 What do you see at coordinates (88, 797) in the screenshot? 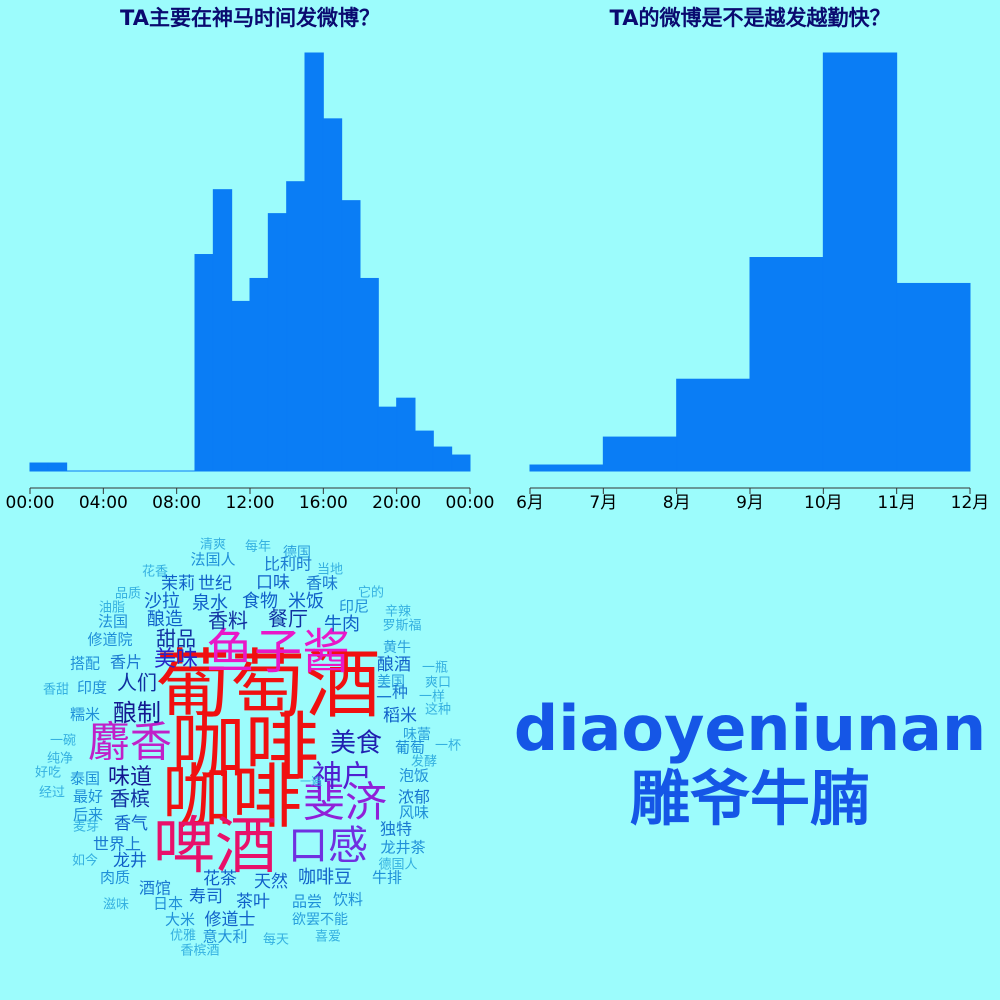
I see `cloud-word: 最好` at bounding box center [88, 797].